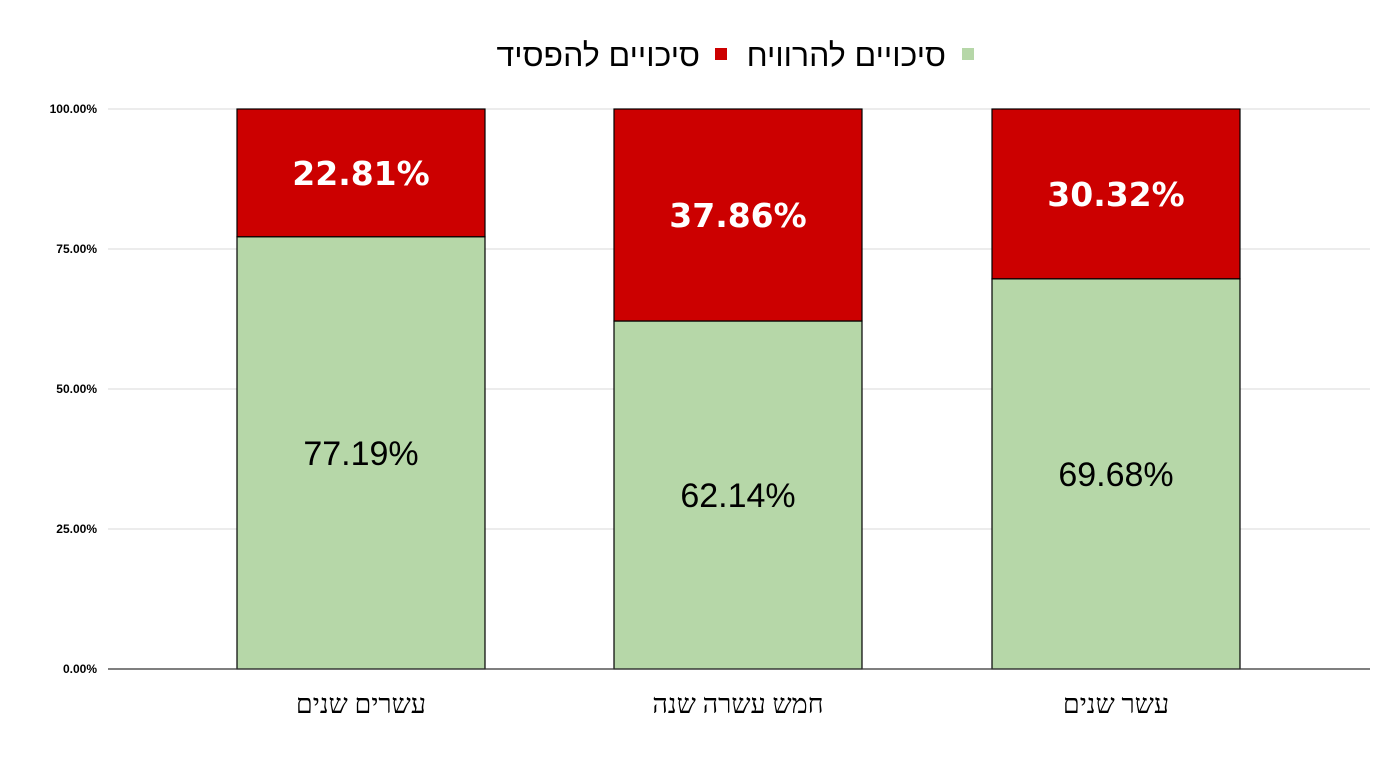 The image size is (1384, 760). I want to click on data-label: 62.14%, so click(737, 496).